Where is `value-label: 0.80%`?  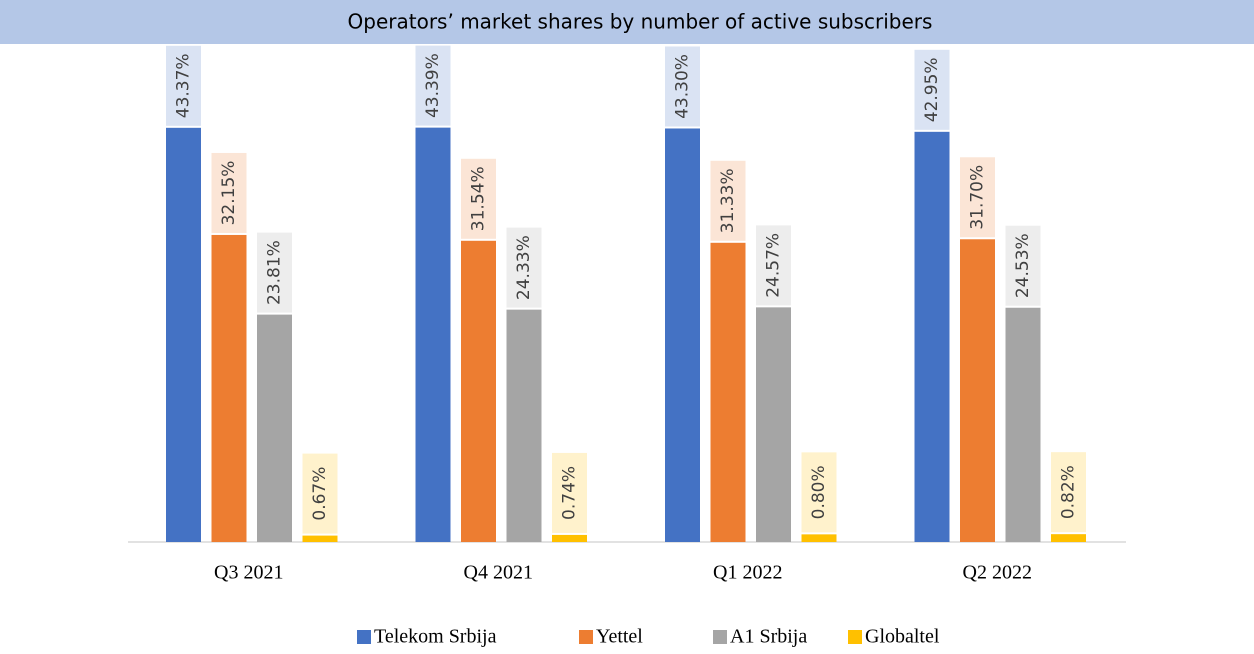
value-label: 0.80% is located at coordinates (819, 492).